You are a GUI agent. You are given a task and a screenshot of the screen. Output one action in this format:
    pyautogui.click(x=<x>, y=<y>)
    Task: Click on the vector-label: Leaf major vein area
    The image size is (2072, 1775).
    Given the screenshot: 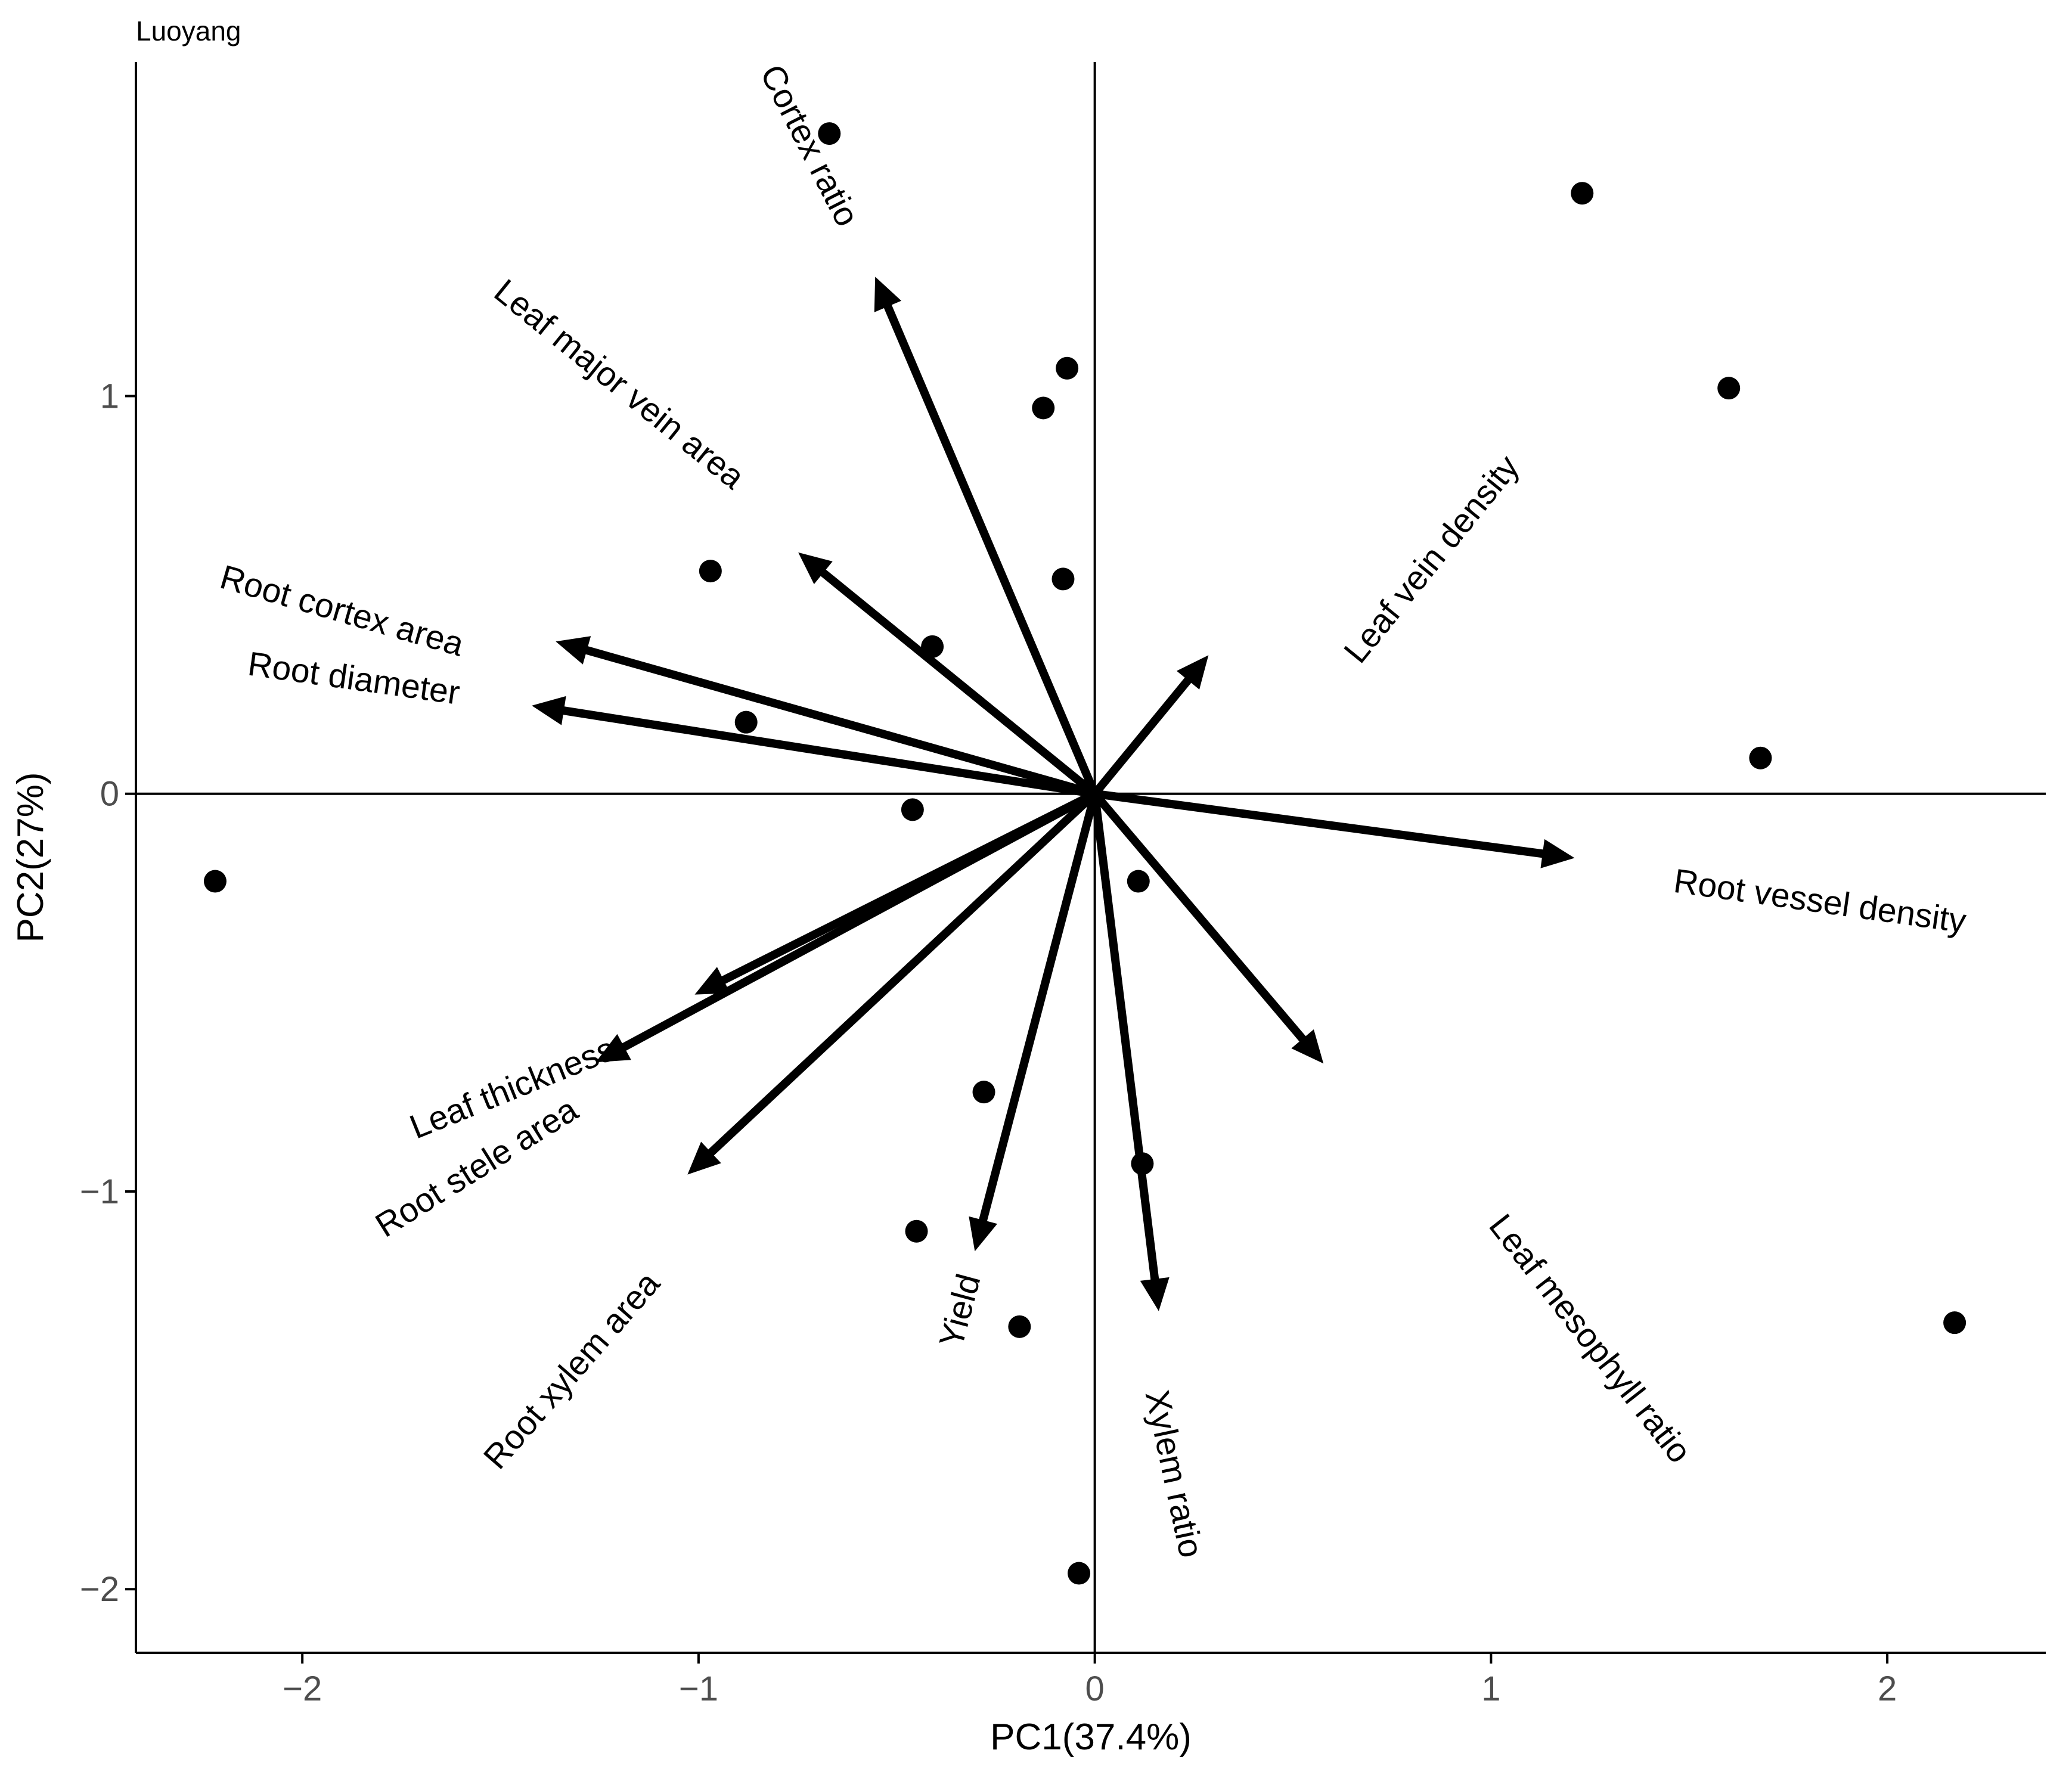 What is the action you would take?
    pyautogui.click(x=619, y=384)
    